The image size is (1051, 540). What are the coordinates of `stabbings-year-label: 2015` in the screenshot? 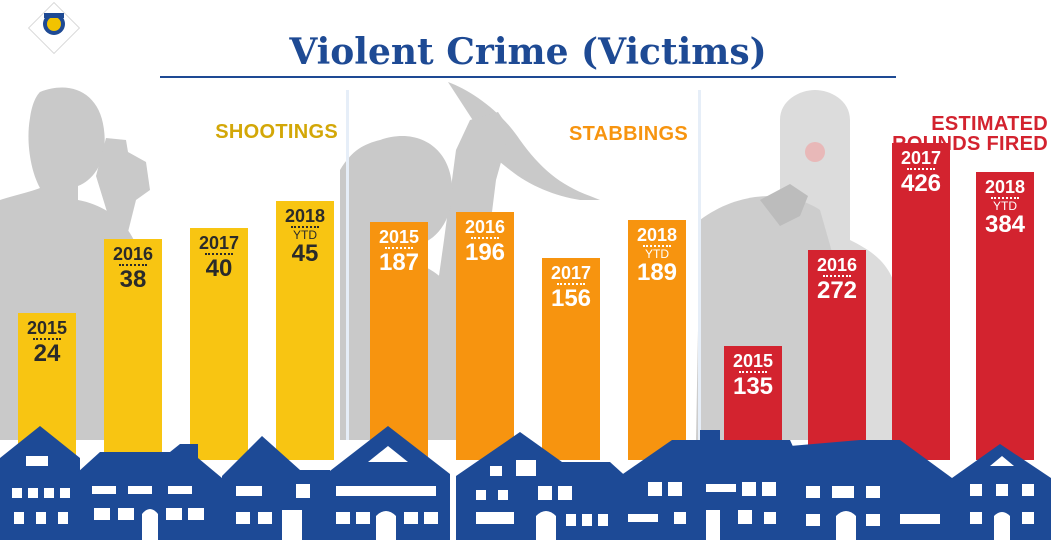 It's located at (399, 237).